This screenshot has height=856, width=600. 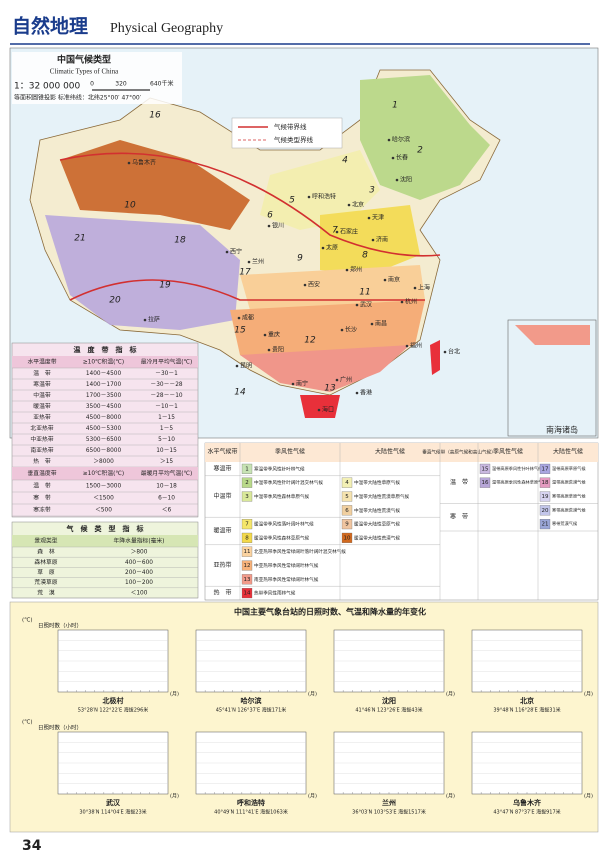 I want to click on climate-zone-boundary, so click(x=250, y=204).